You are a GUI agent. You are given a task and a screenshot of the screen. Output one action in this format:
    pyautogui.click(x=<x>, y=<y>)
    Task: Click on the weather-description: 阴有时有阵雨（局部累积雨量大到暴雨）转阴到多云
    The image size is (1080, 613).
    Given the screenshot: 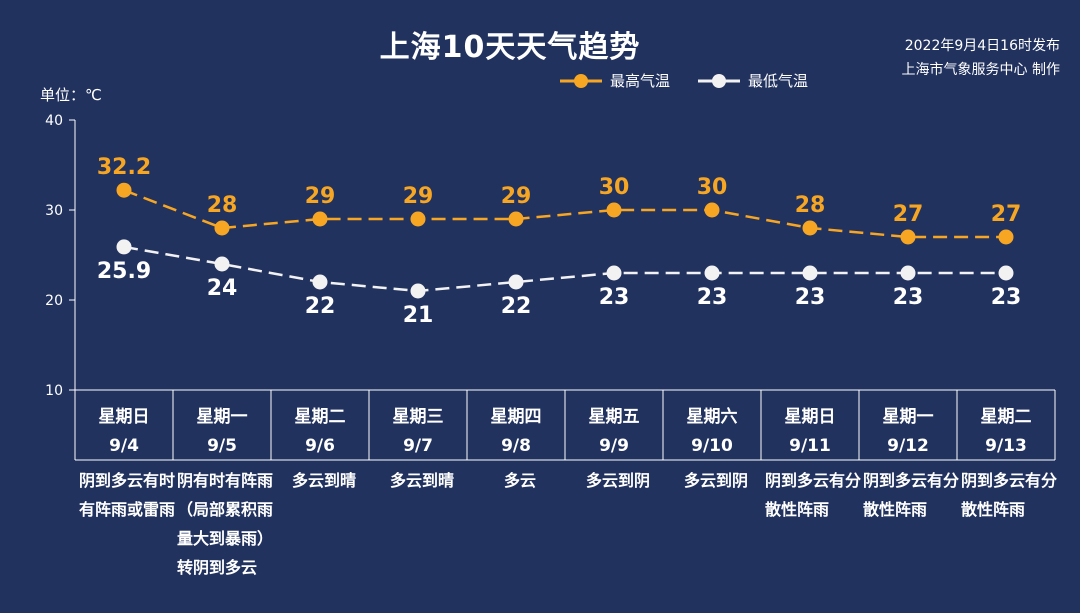 What is the action you would take?
    pyautogui.click(x=225, y=524)
    